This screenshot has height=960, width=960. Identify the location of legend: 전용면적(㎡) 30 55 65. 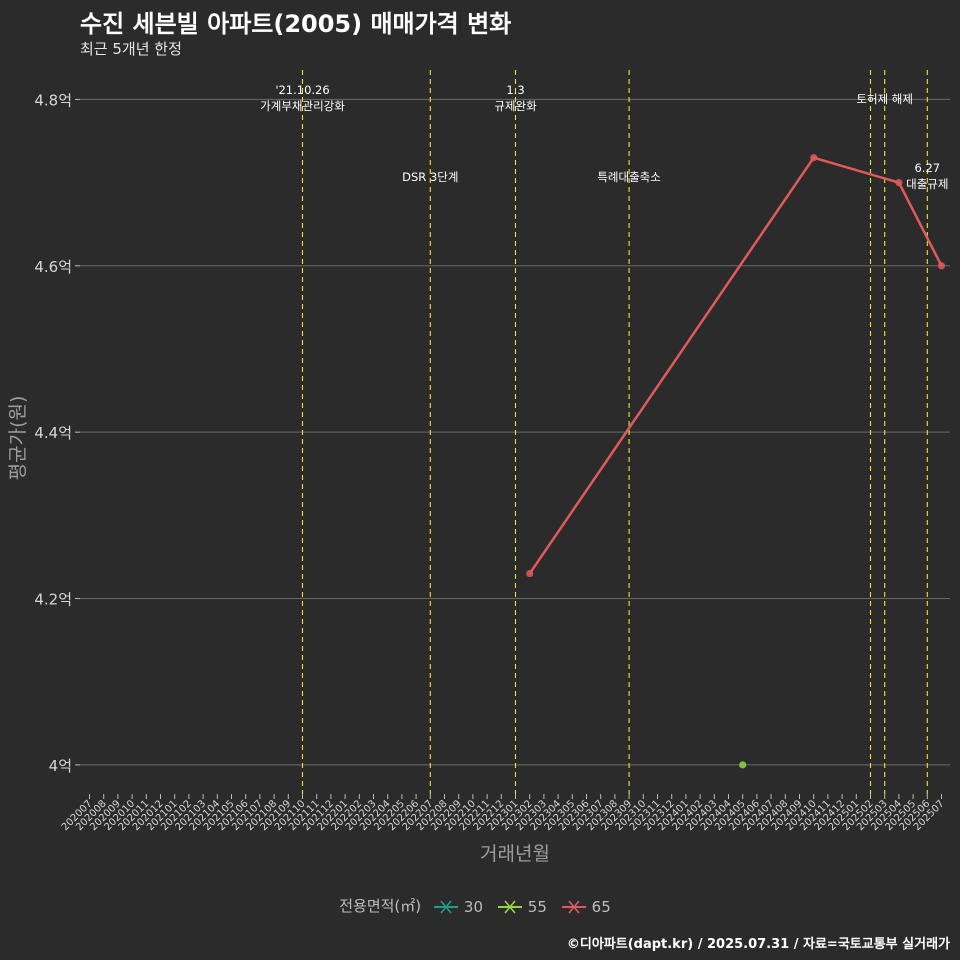
(480, 905).